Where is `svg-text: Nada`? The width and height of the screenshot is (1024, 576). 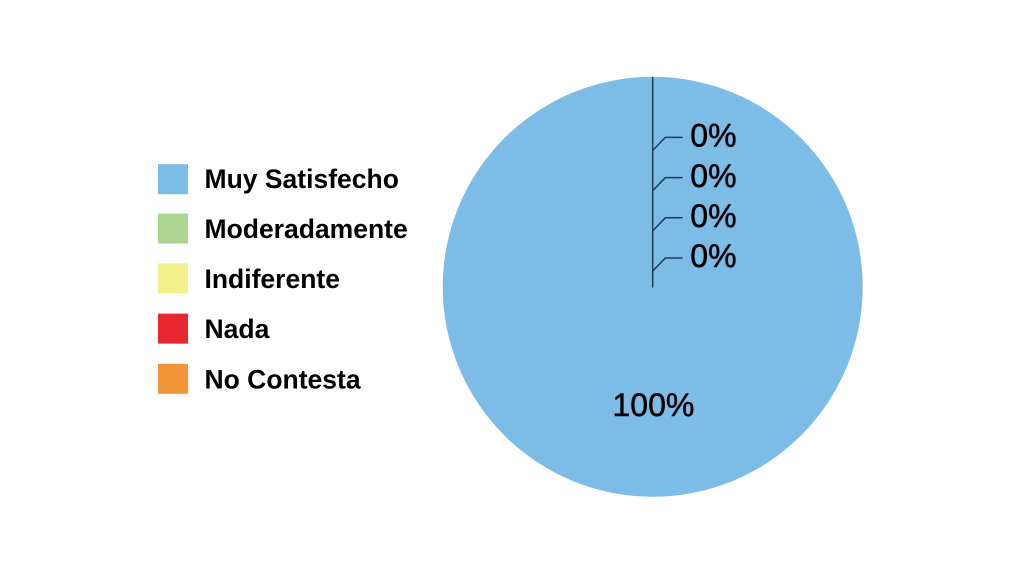 svg-text: Nada is located at coordinates (237, 329).